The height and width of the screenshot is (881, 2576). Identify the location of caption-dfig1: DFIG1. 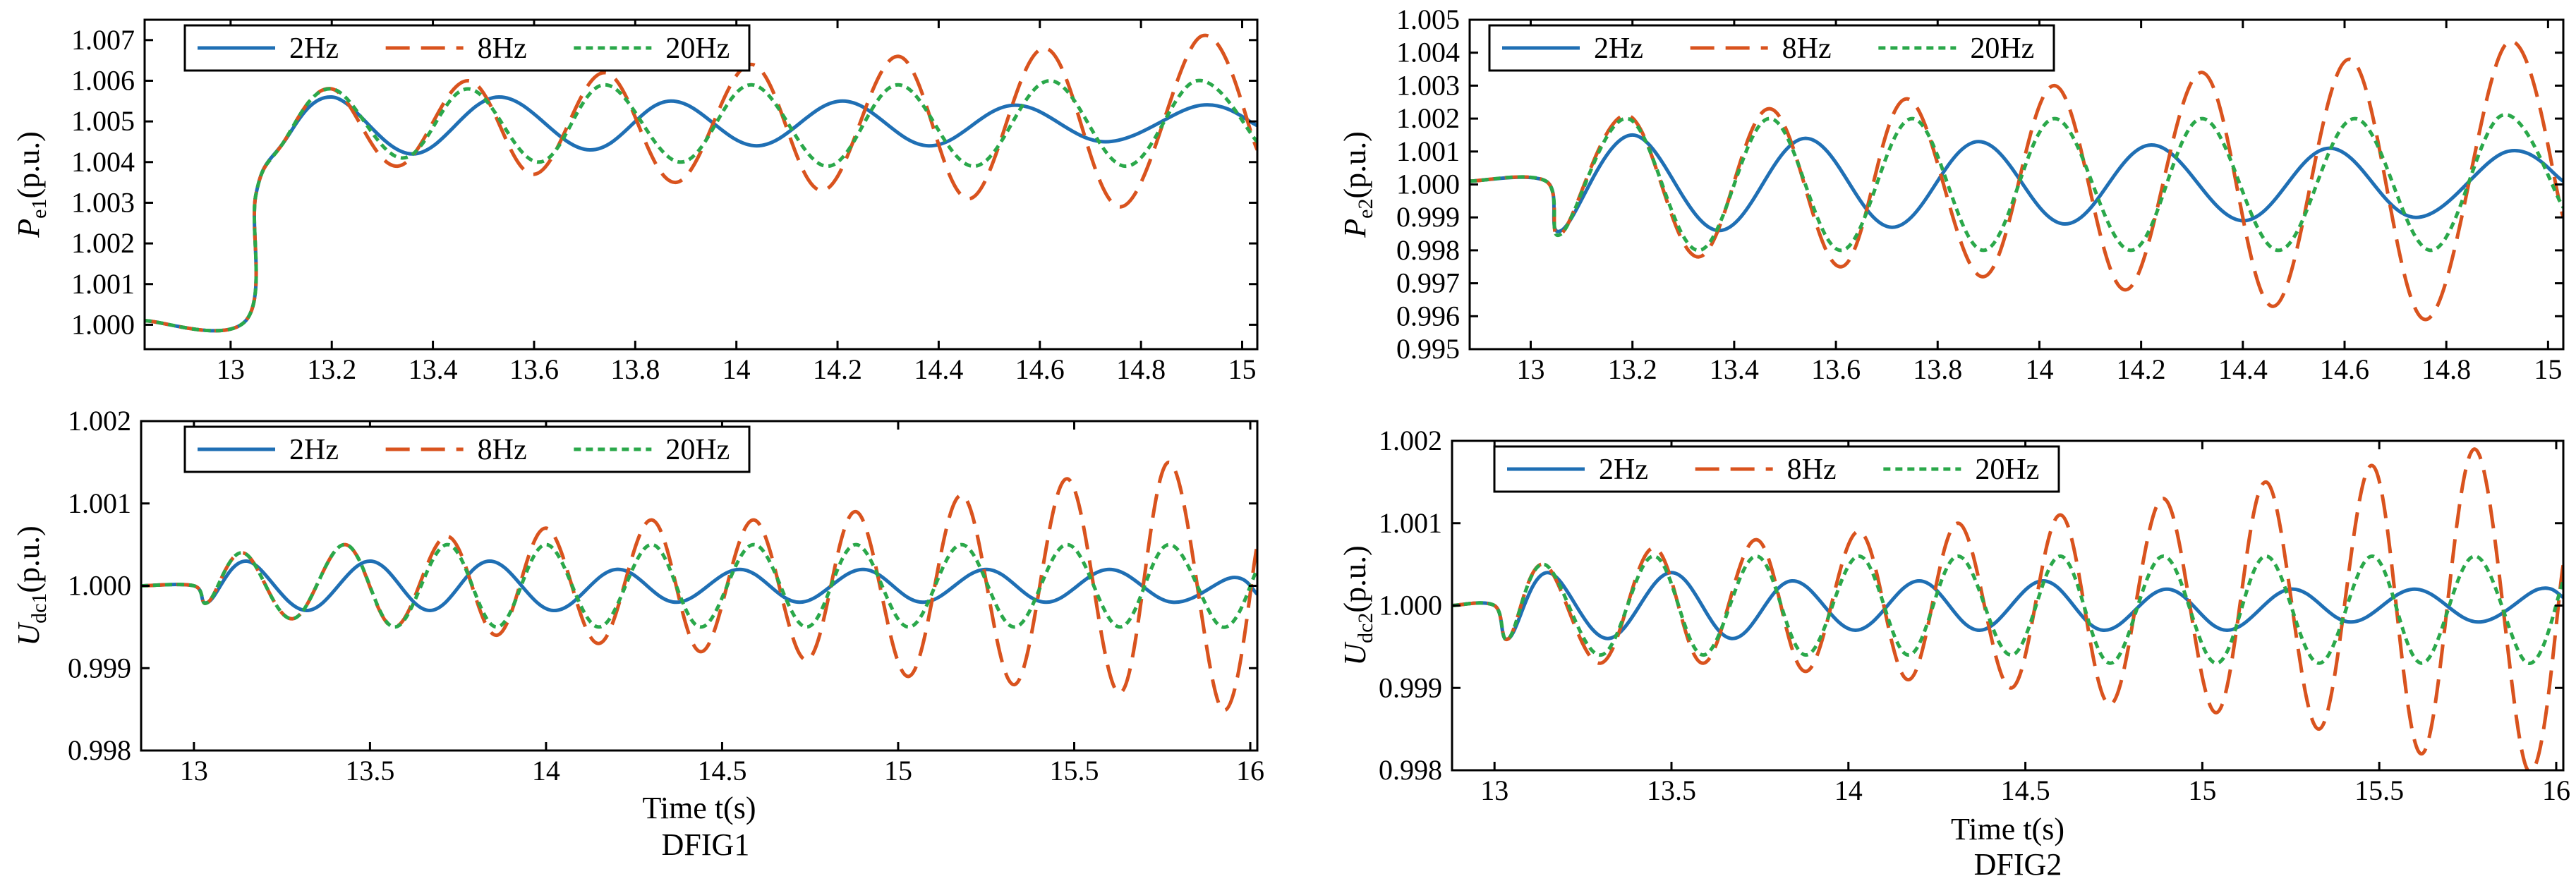
(706, 844).